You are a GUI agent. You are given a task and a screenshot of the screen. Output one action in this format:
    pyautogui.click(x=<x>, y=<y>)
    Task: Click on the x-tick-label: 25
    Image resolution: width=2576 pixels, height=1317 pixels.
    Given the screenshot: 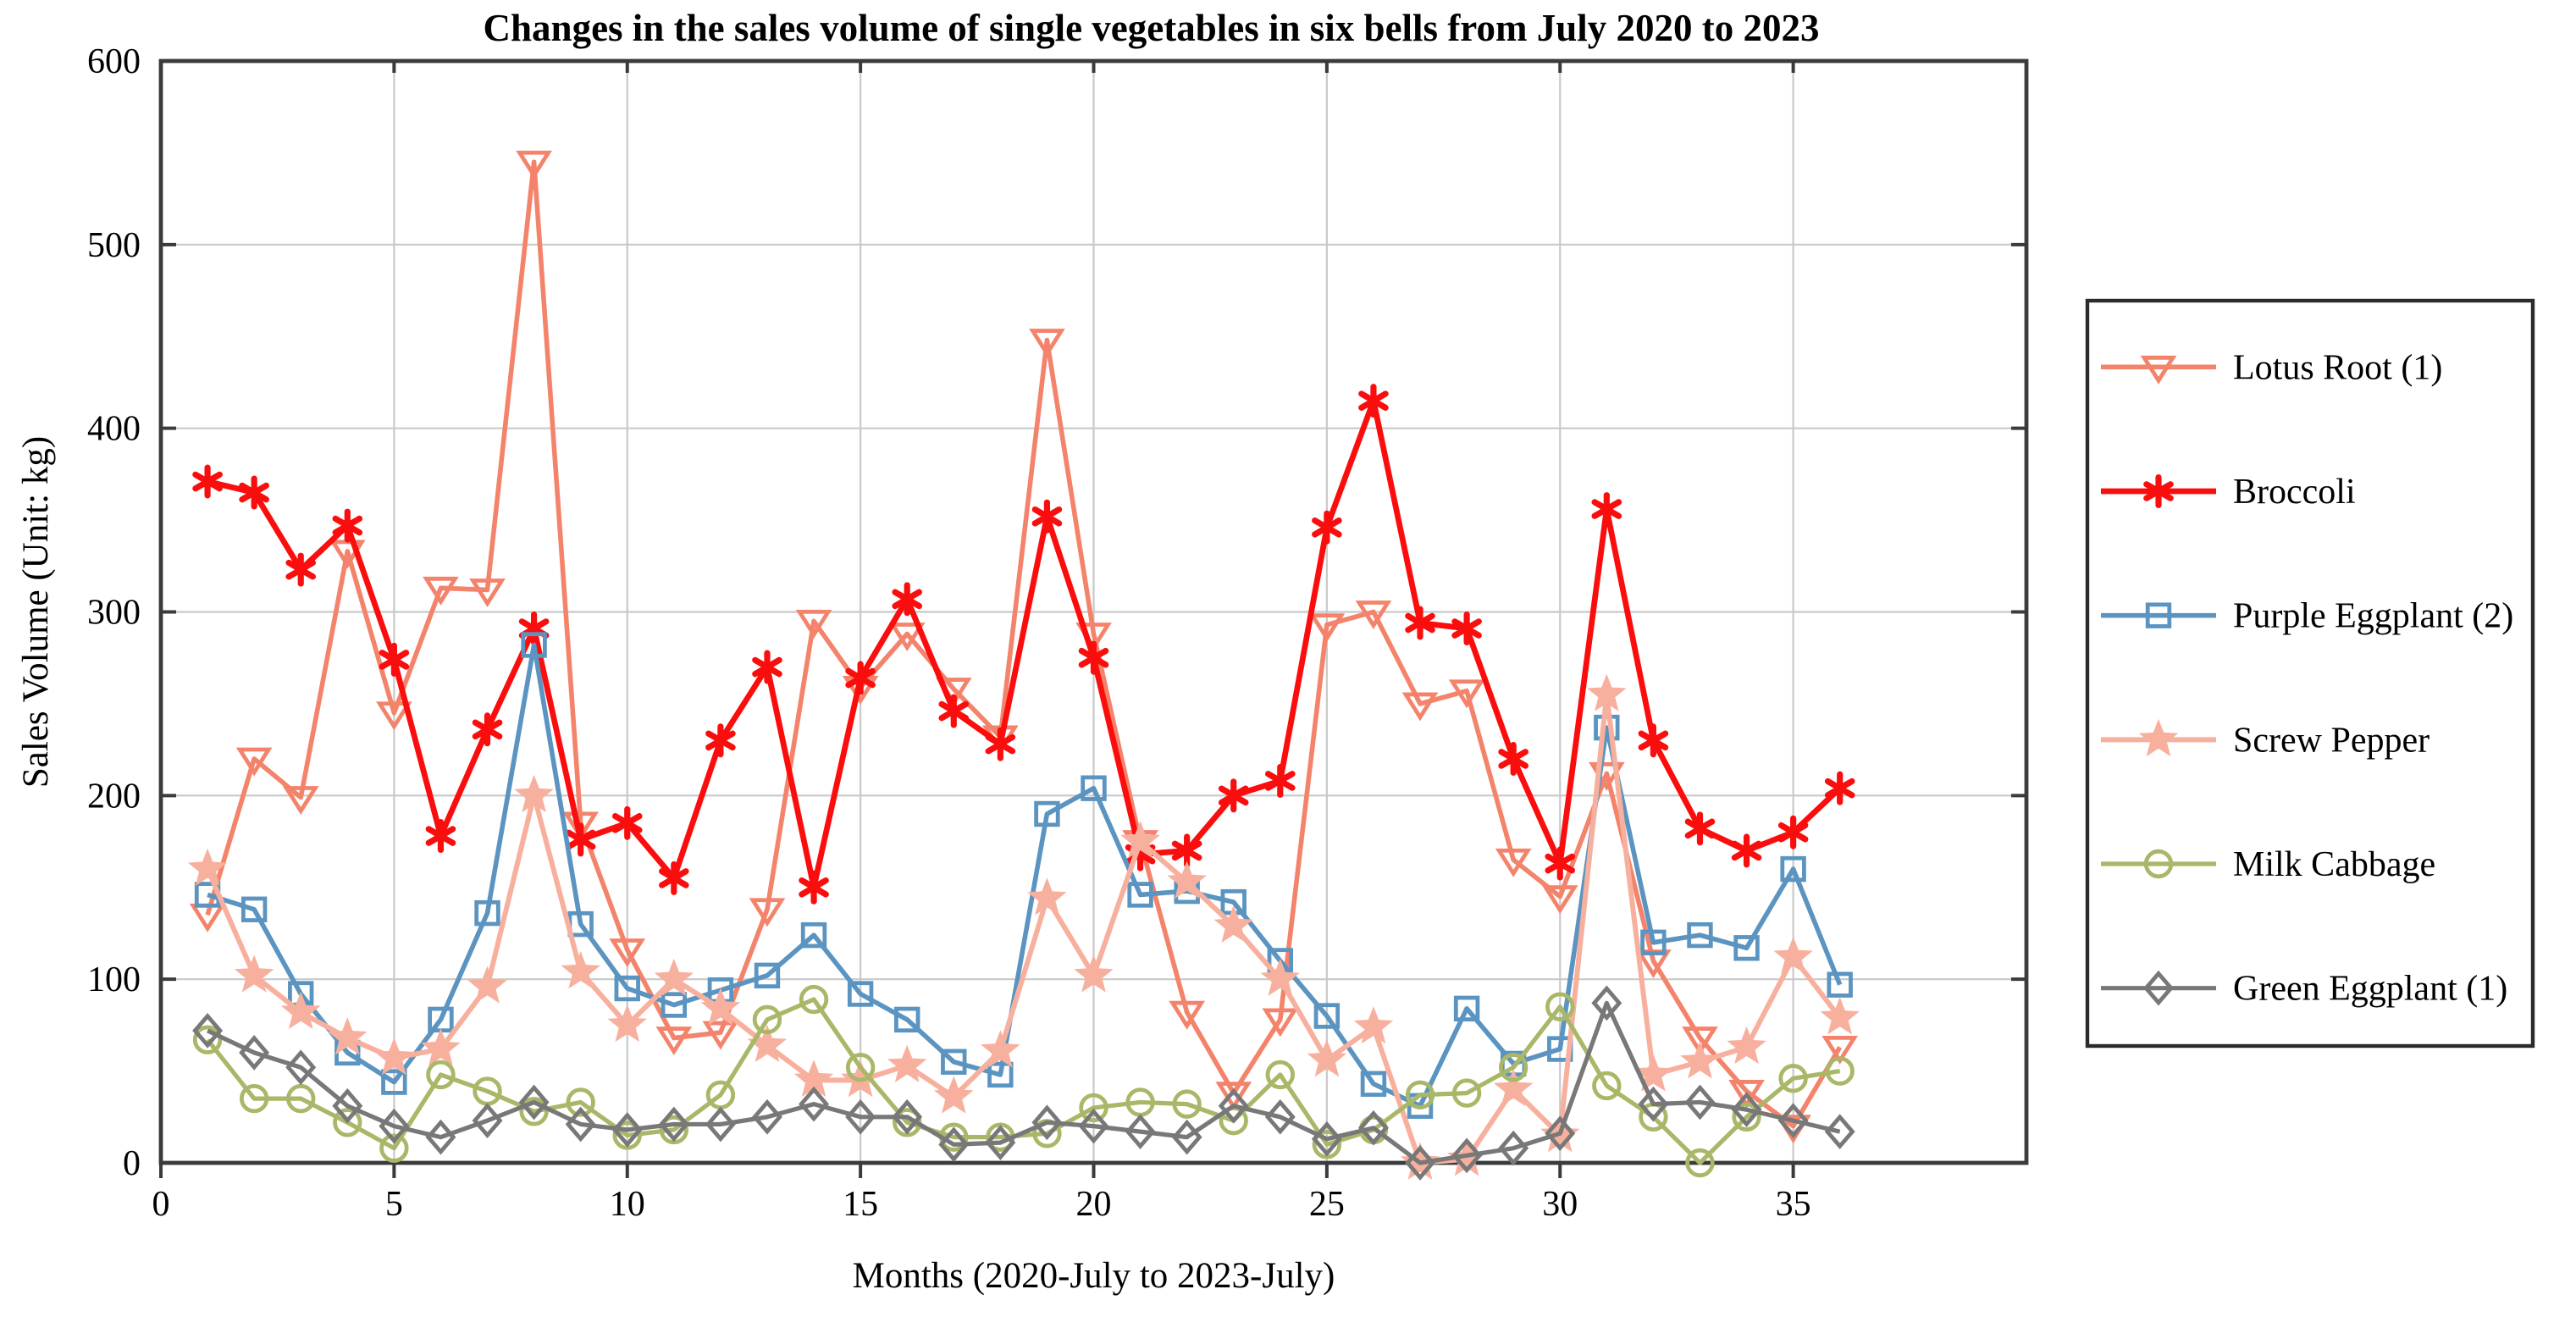 What is the action you would take?
    pyautogui.click(x=1327, y=1204)
    